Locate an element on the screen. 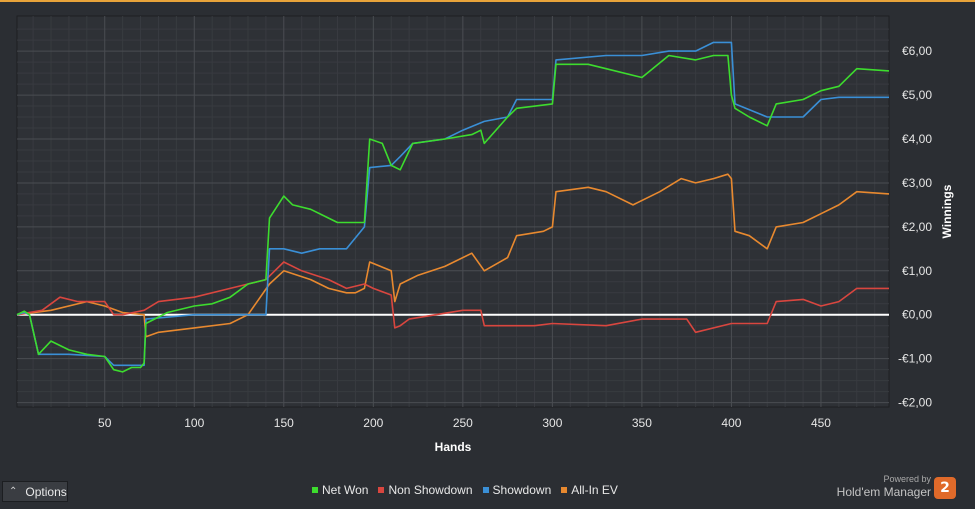 Image resolution: width=975 pixels, height=509 pixels. y-tick-label: -€2,00 is located at coordinates (915, 403).